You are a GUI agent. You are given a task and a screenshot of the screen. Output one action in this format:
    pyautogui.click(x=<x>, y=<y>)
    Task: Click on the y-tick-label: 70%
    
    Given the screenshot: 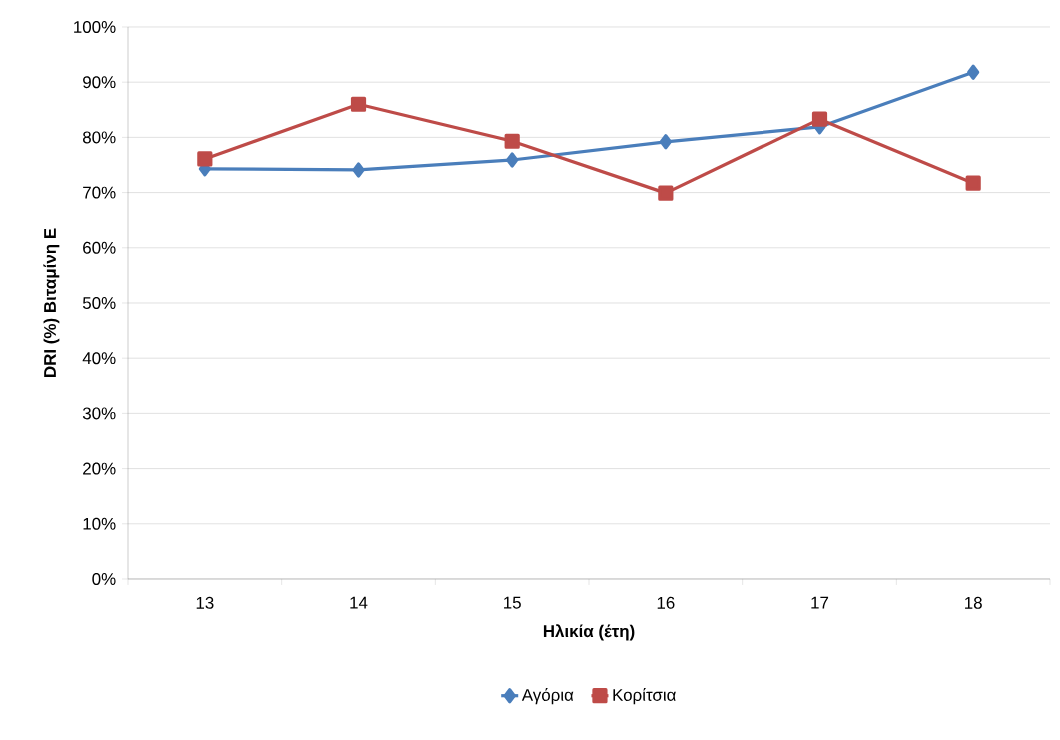 What is the action you would take?
    pyautogui.click(x=99, y=192)
    